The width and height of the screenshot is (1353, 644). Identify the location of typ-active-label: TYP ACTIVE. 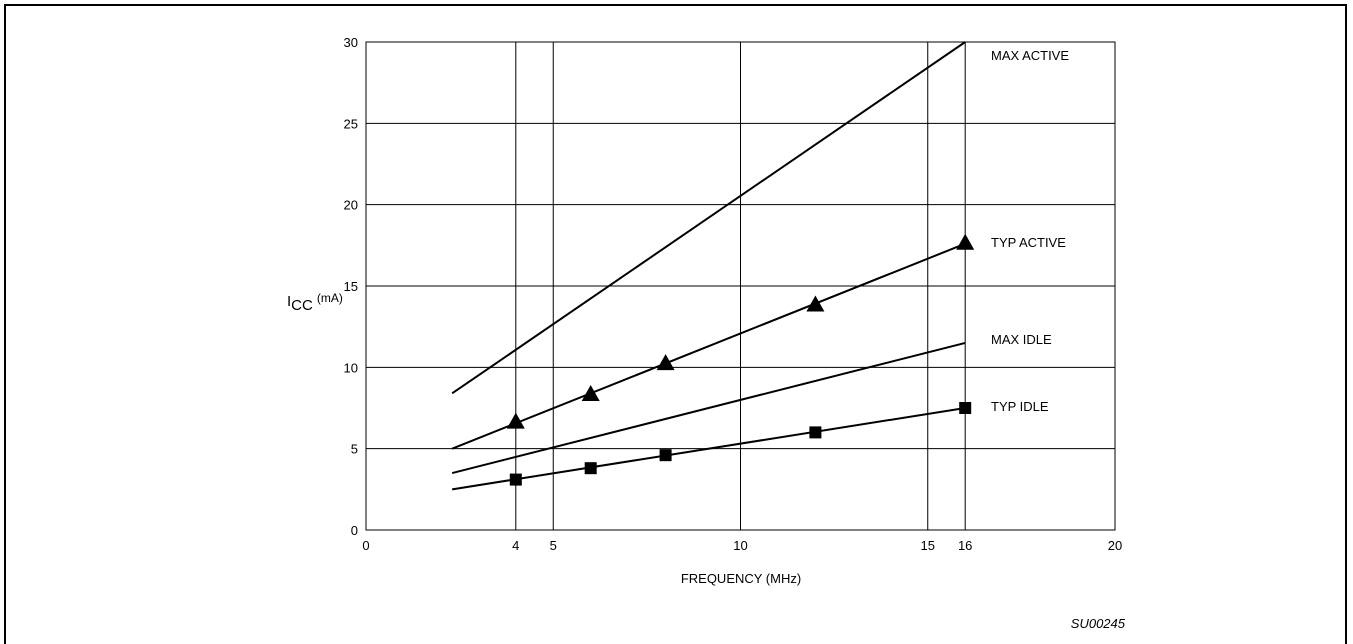
(1028, 242).